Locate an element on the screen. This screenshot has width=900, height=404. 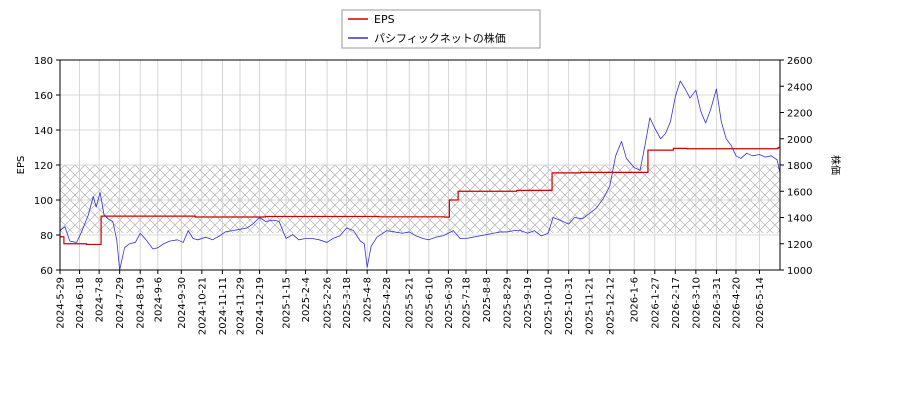
x-tick-label: 2024-9-30 is located at coordinates (182, 303).